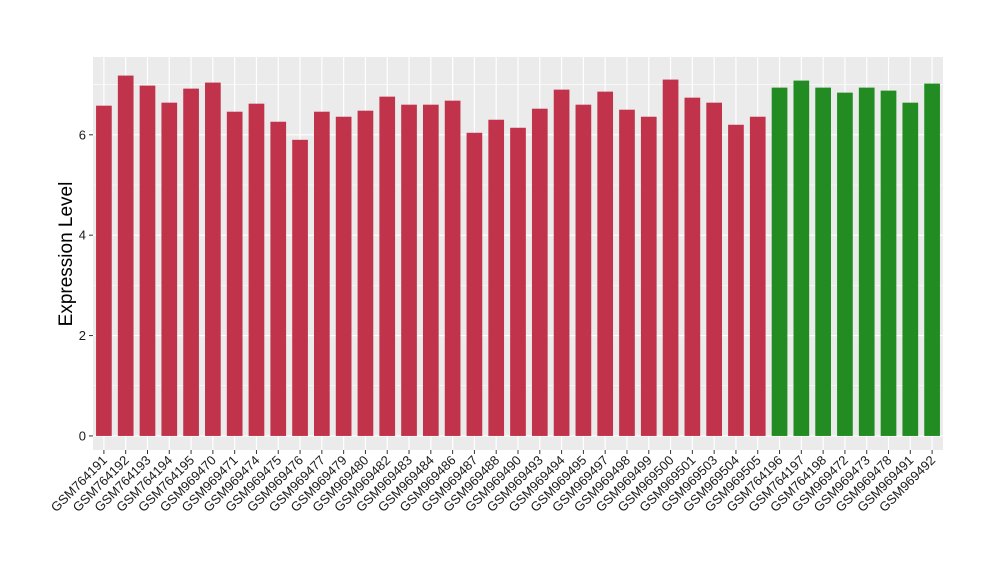 The width and height of the screenshot is (1000, 580). I want to click on bar-GSM969478, so click(888, 263).